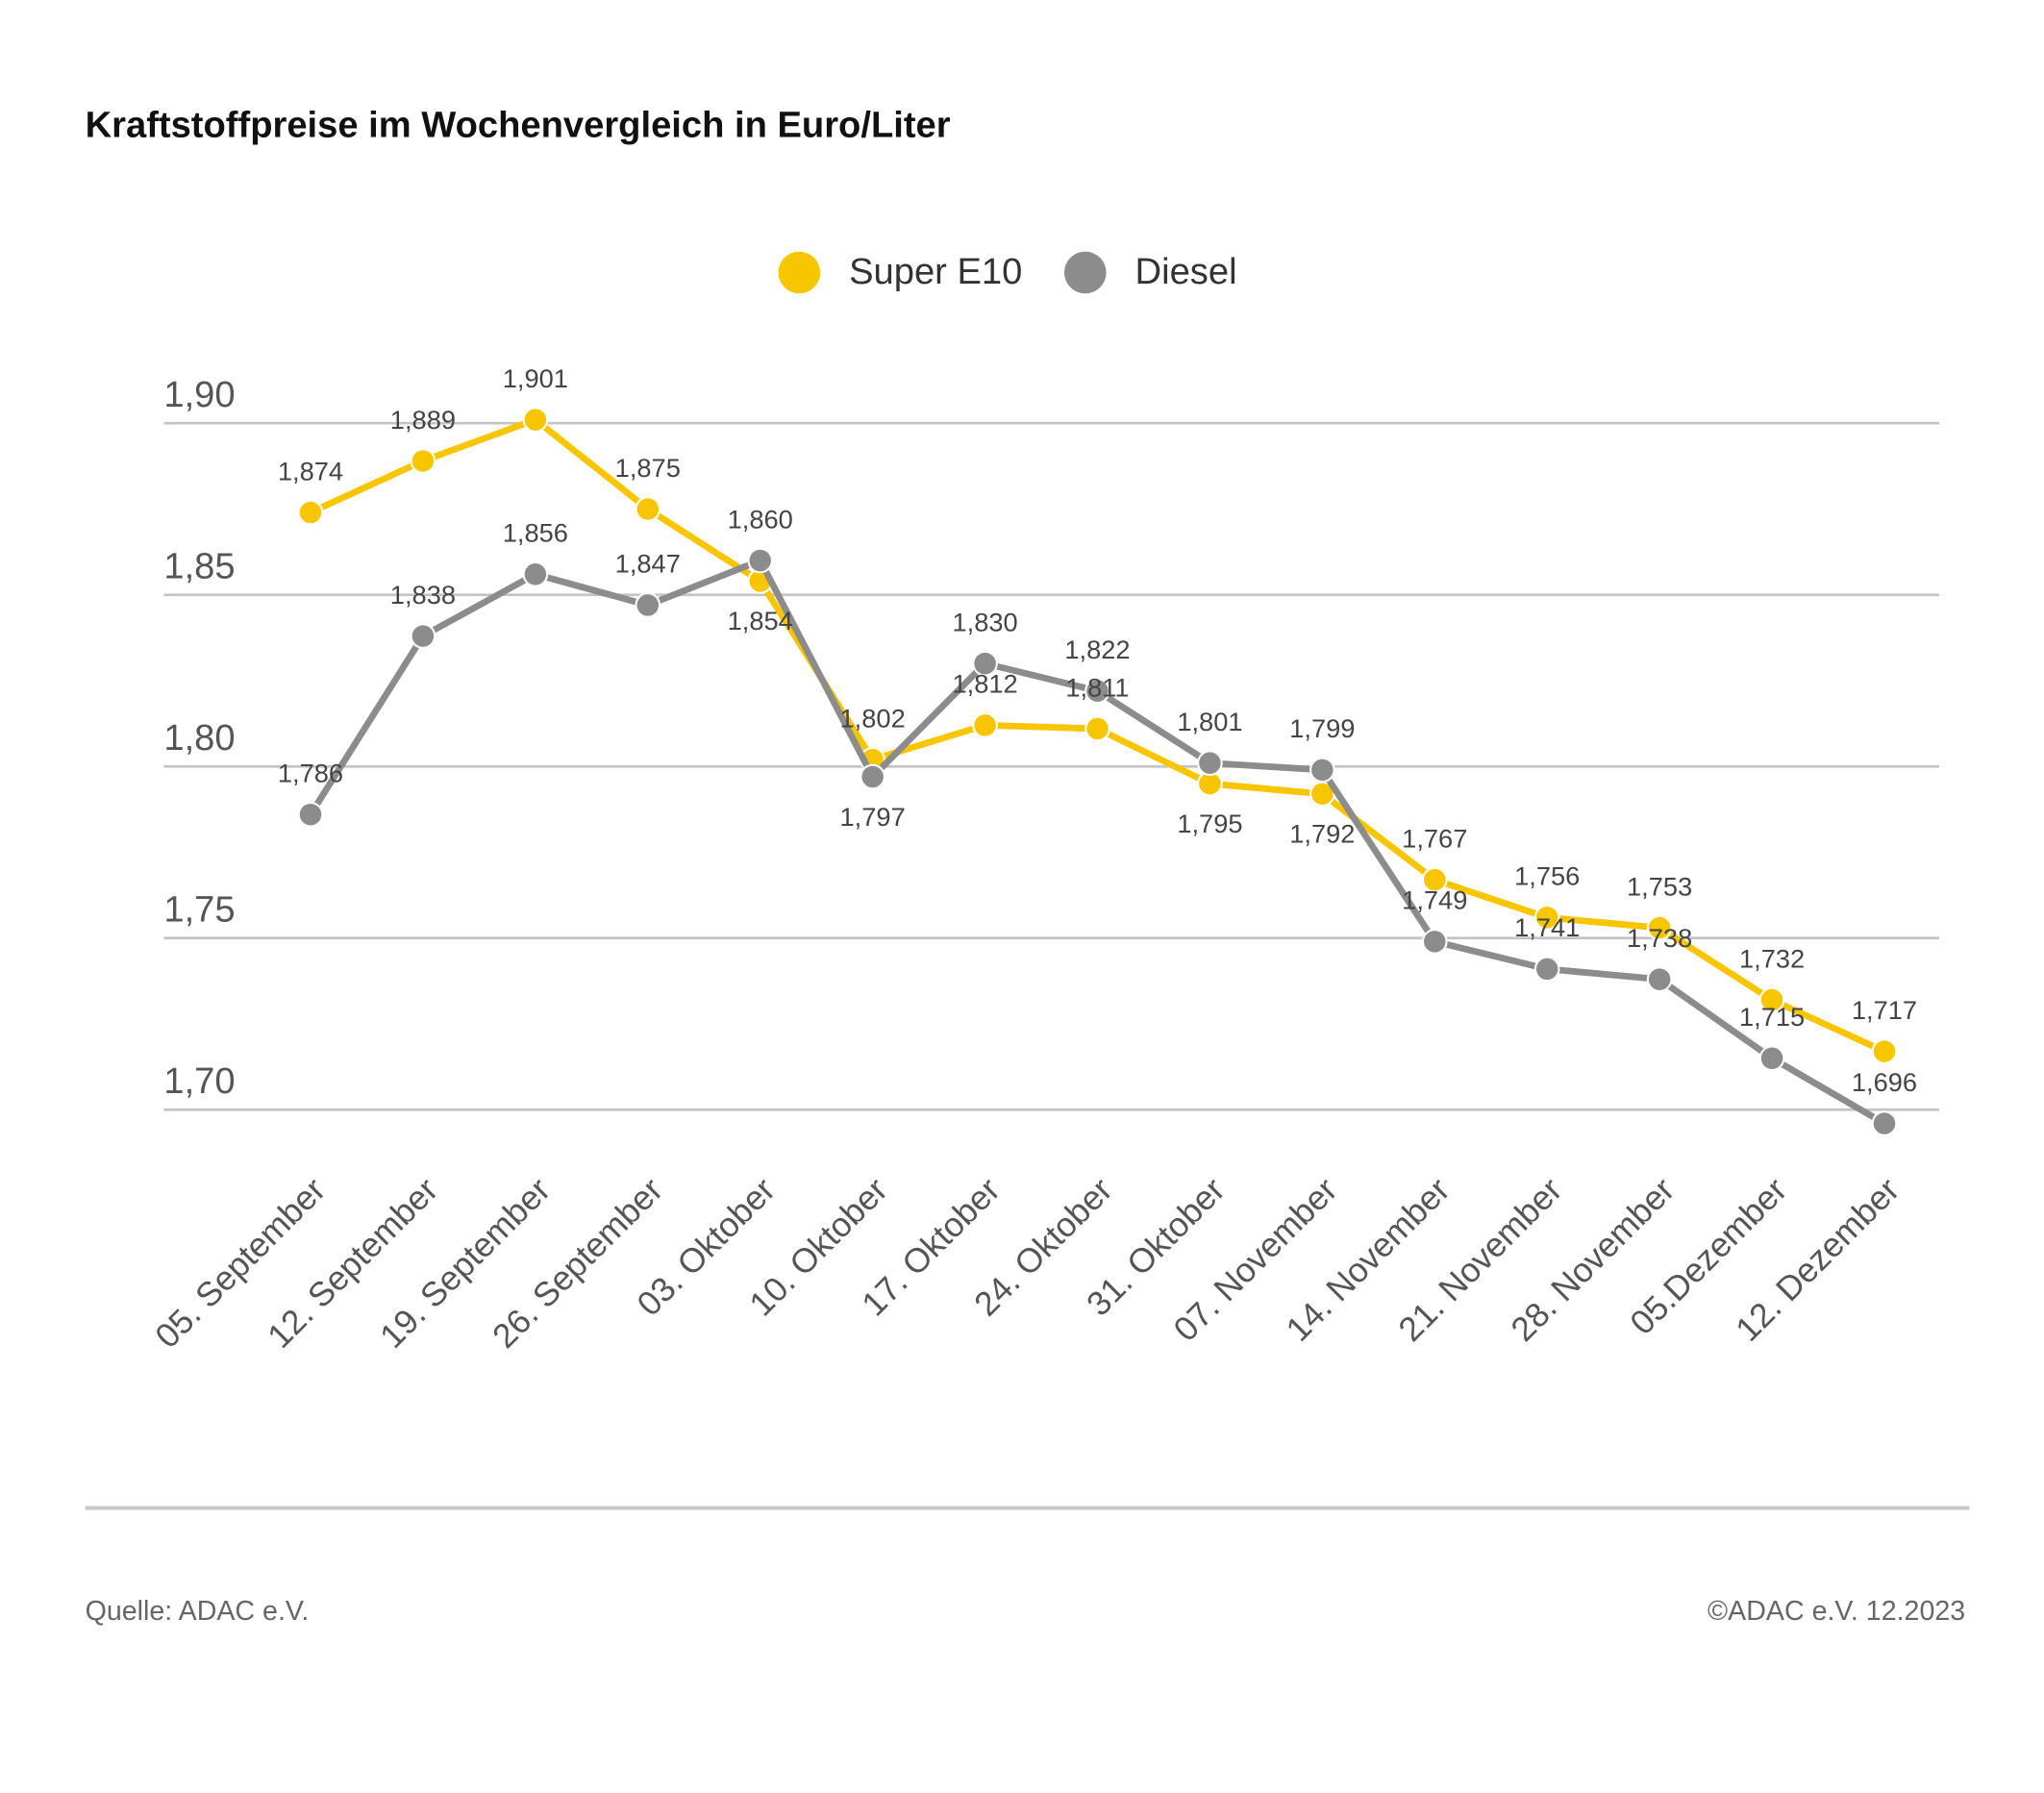 The width and height of the screenshot is (2044, 1793). What do you see at coordinates (1434, 900) in the screenshot?
I see `data-label: 1,749` at bounding box center [1434, 900].